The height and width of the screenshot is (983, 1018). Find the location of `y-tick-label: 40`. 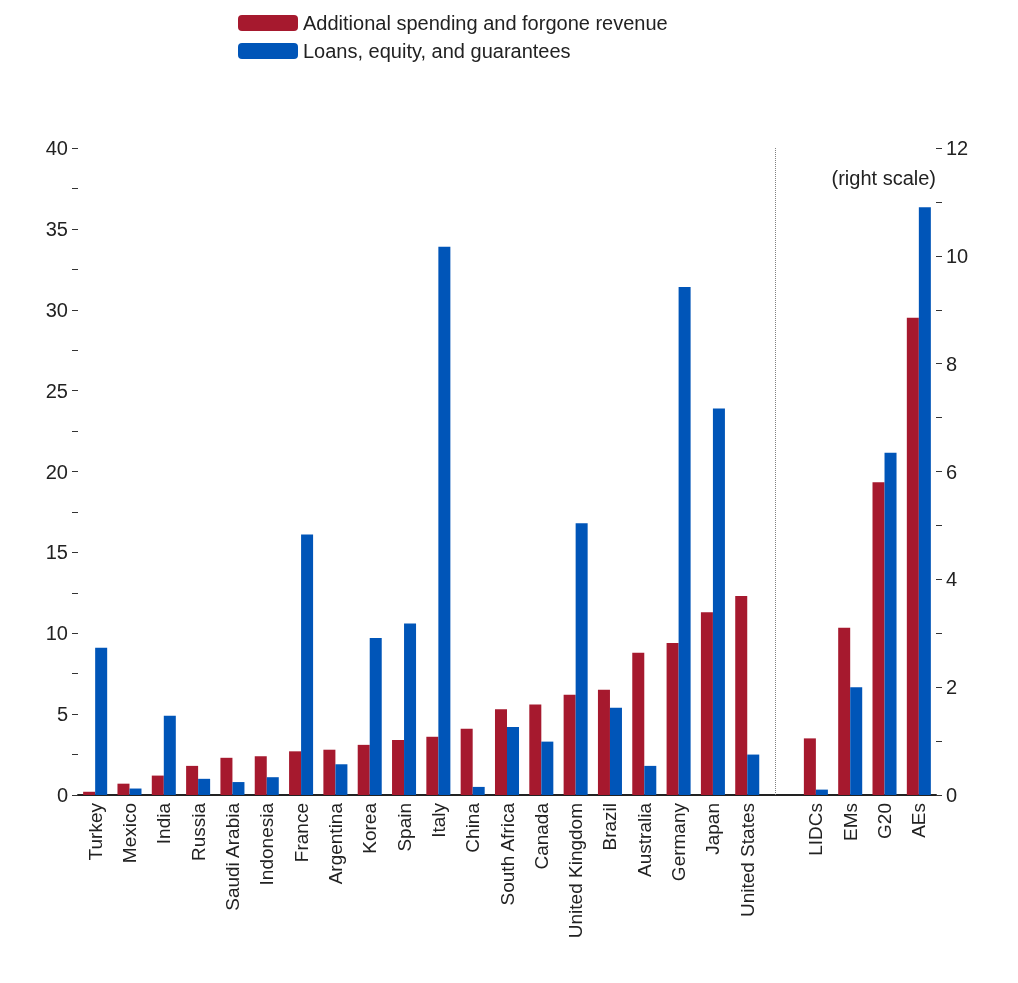

y-tick-label: 40 is located at coordinates (56, 148).